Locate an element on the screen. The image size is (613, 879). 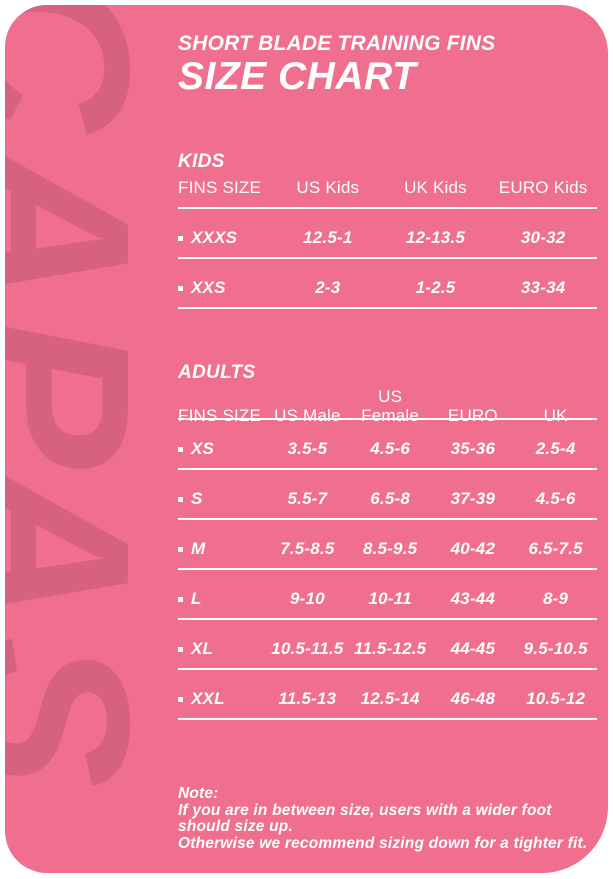
fin-size-label: XXL is located at coordinates (208, 699).